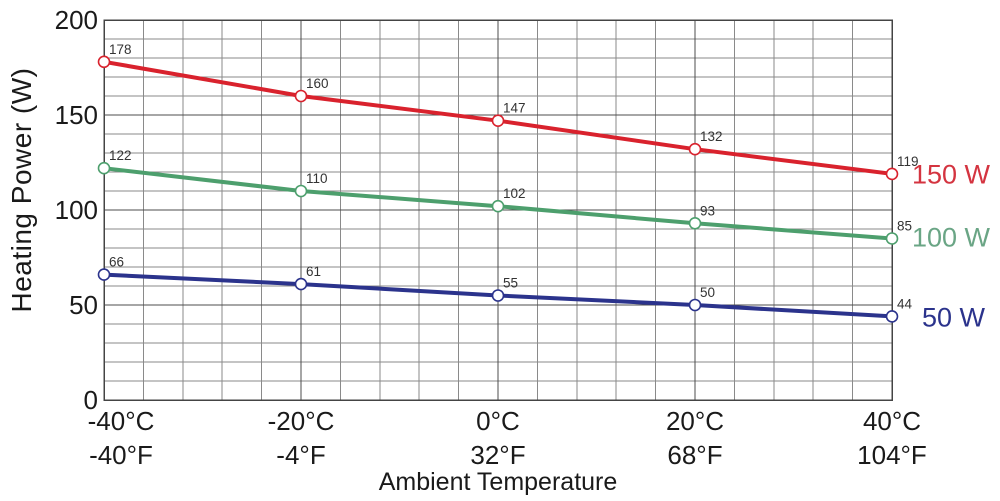 This screenshot has width=1000, height=501. What do you see at coordinates (707, 292) in the screenshot?
I see `data-point-label: 50` at bounding box center [707, 292].